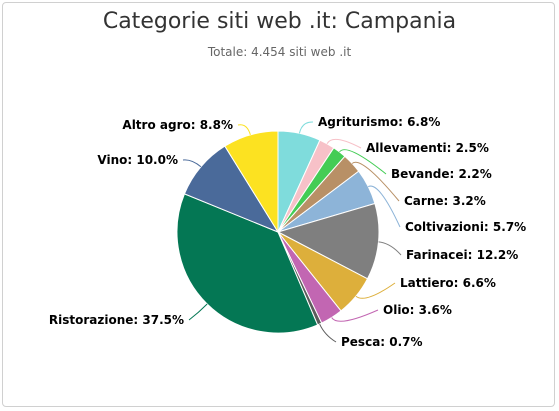 The height and width of the screenshot is (411, 559). Describe the element at coordinates (116, 320) in the screenshot. I see `data-label-ristorazione: Ristorazione: 37.5%` at that location.